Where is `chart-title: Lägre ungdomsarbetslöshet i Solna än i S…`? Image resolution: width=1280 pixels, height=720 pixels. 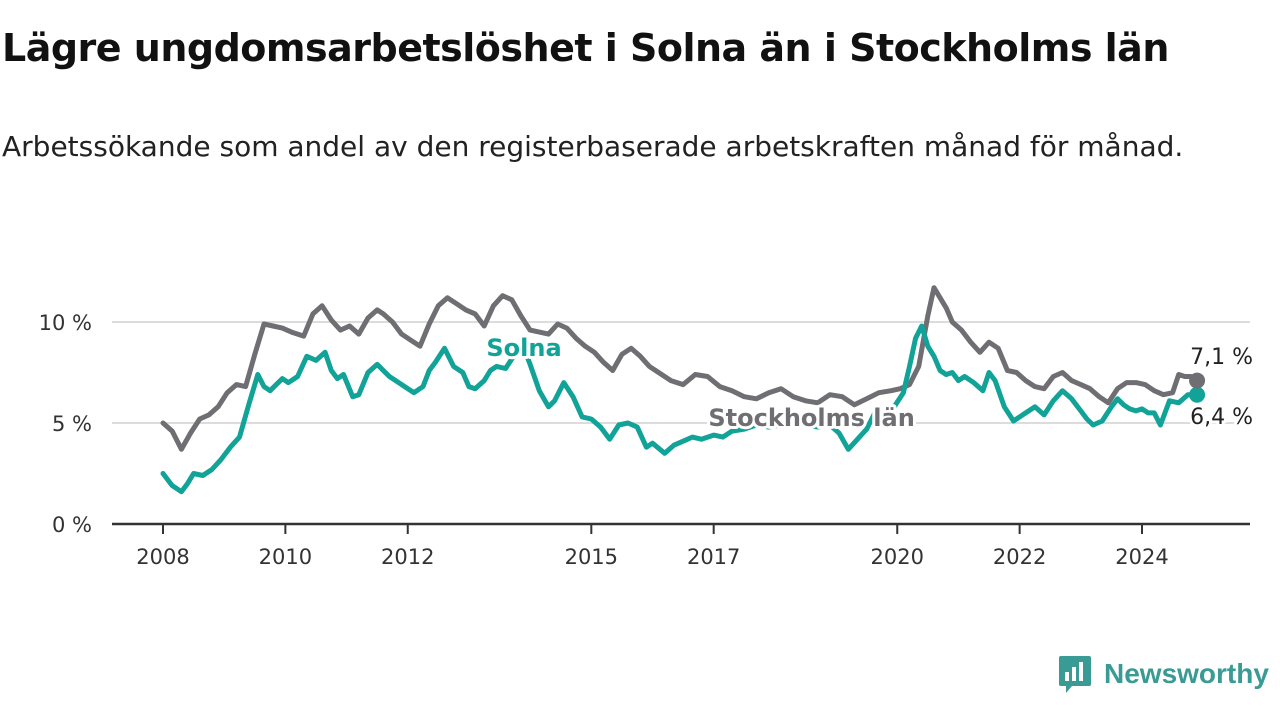 chart-title: Lägre ungdomsarbetslöshet i Solna än i S… is located at coordinates (585, 48).